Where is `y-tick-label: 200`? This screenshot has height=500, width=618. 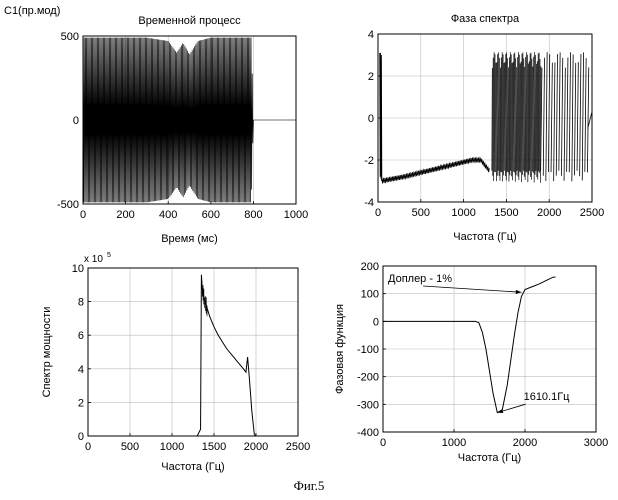 y-tick-label: 200 is located at coordinates (370, 267).